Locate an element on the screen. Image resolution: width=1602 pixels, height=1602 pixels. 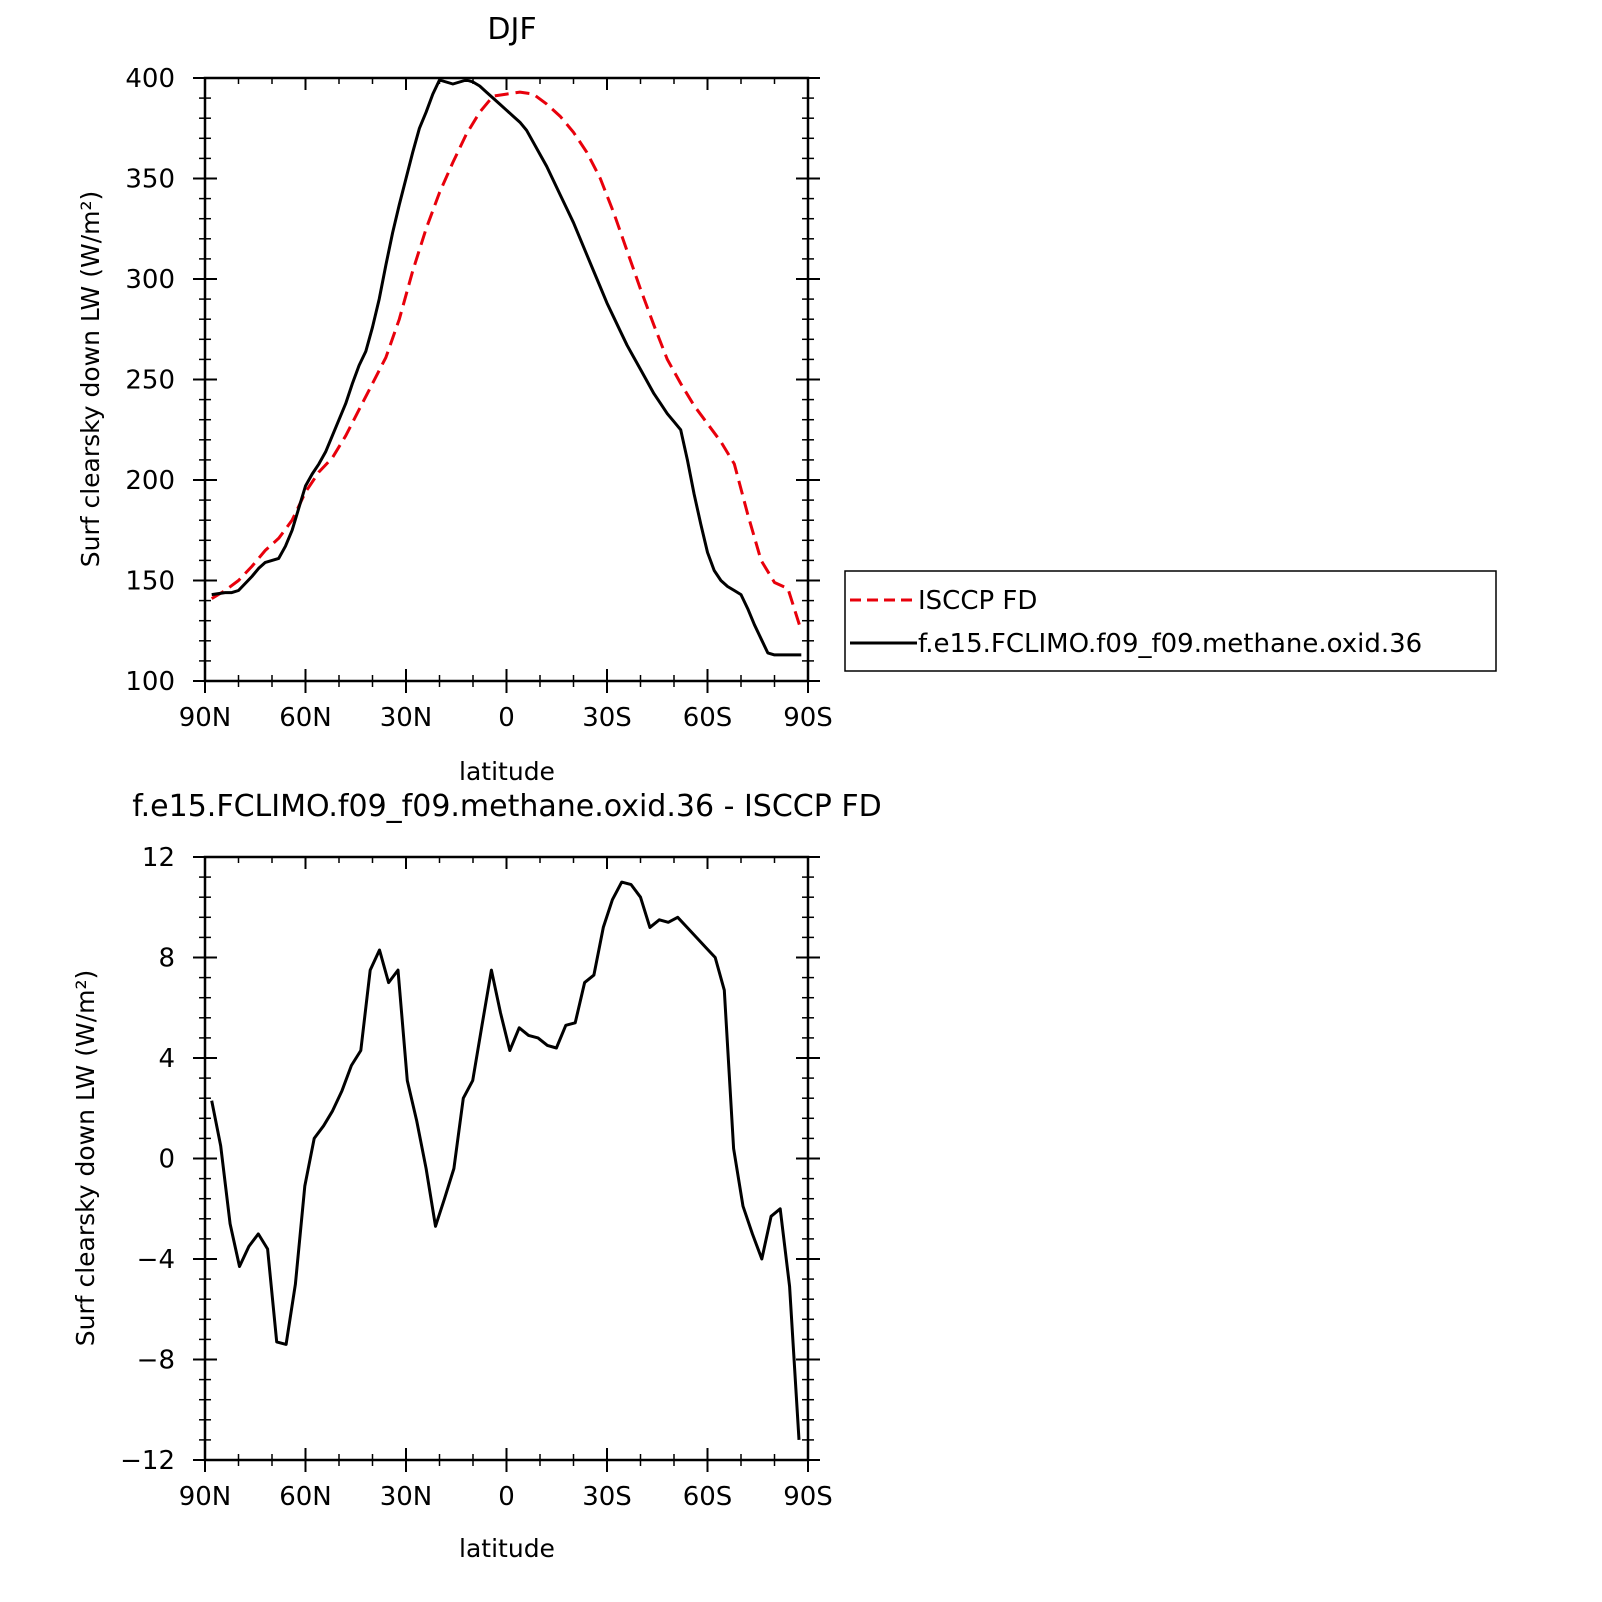
bottom-series-group is located at coordinates (505, 1160).